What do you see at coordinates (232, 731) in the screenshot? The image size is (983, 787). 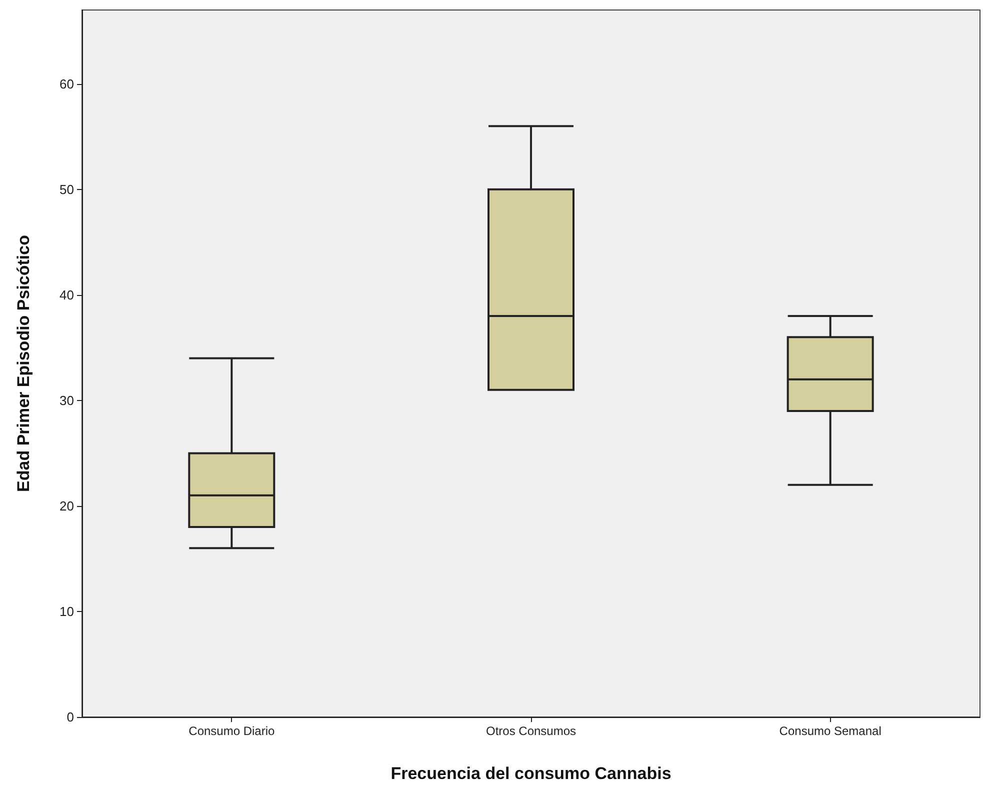 I see `x-tick-label: Consumo Diario` at bounding box center [232, 731].